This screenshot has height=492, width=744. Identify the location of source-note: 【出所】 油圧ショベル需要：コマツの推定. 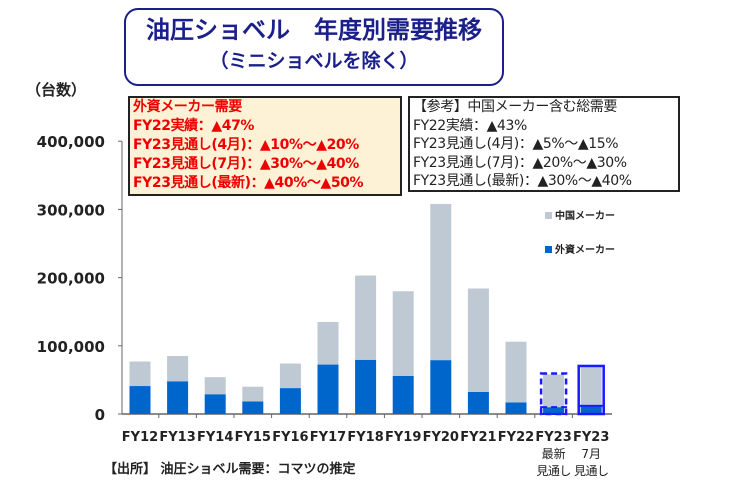
(230, 469).